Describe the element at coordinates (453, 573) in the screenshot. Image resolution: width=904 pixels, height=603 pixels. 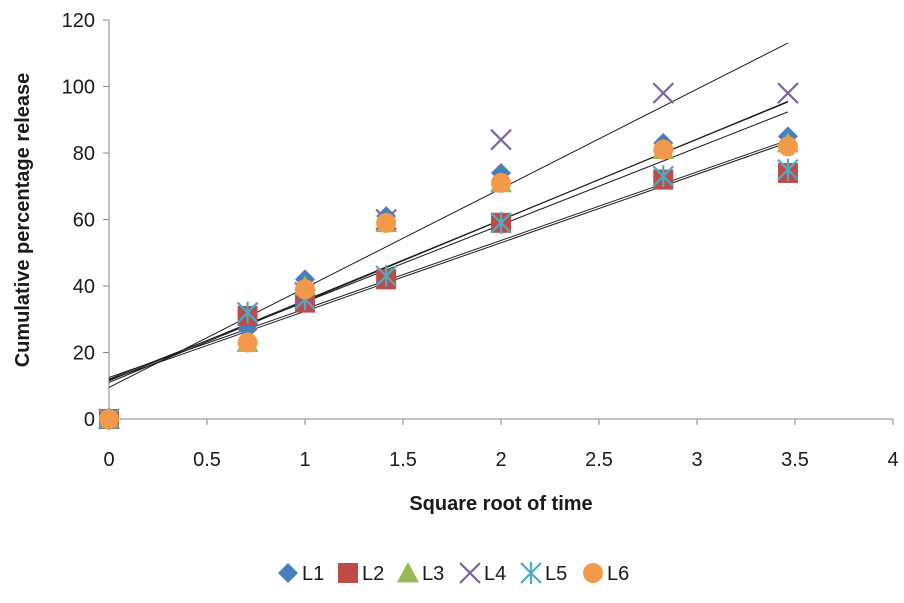
I see `legend: L1 L2 L3 L4 L5 L6` at that location.